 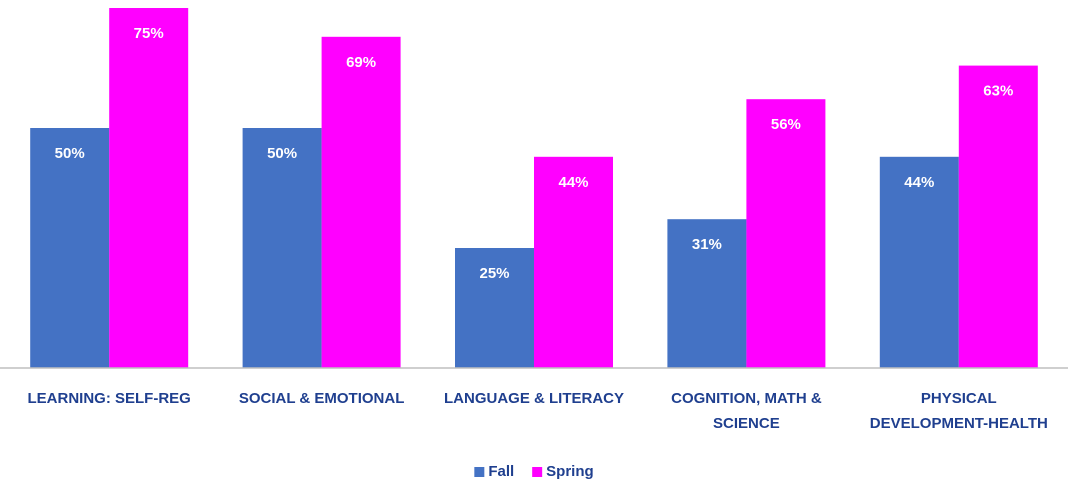 I want to click on label-line: PHYSICAL, so click(x=959, y=398).